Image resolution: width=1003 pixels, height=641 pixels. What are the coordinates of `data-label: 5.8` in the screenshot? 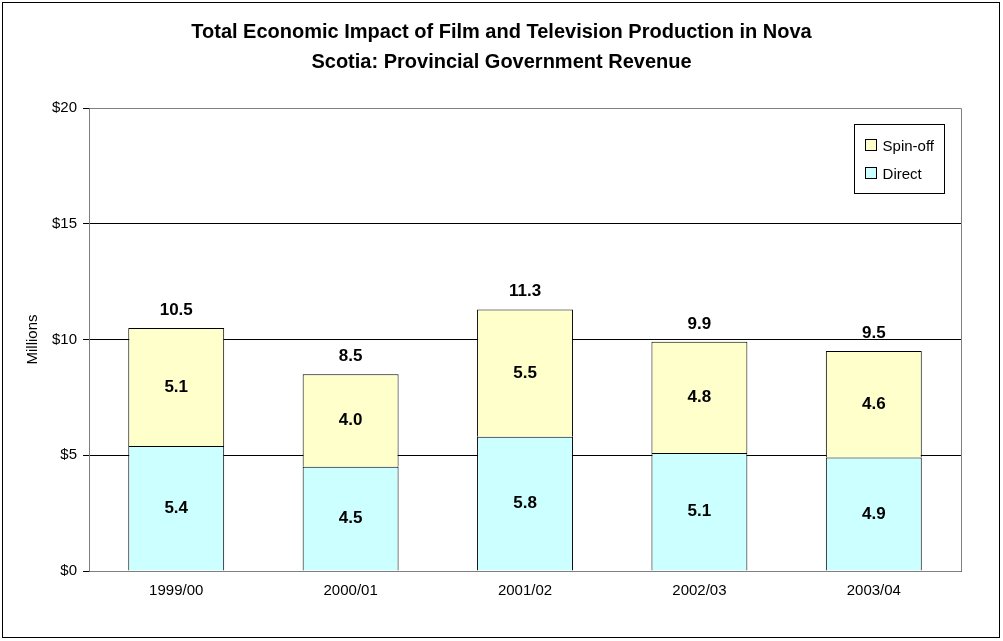 It's located at (525, 503).